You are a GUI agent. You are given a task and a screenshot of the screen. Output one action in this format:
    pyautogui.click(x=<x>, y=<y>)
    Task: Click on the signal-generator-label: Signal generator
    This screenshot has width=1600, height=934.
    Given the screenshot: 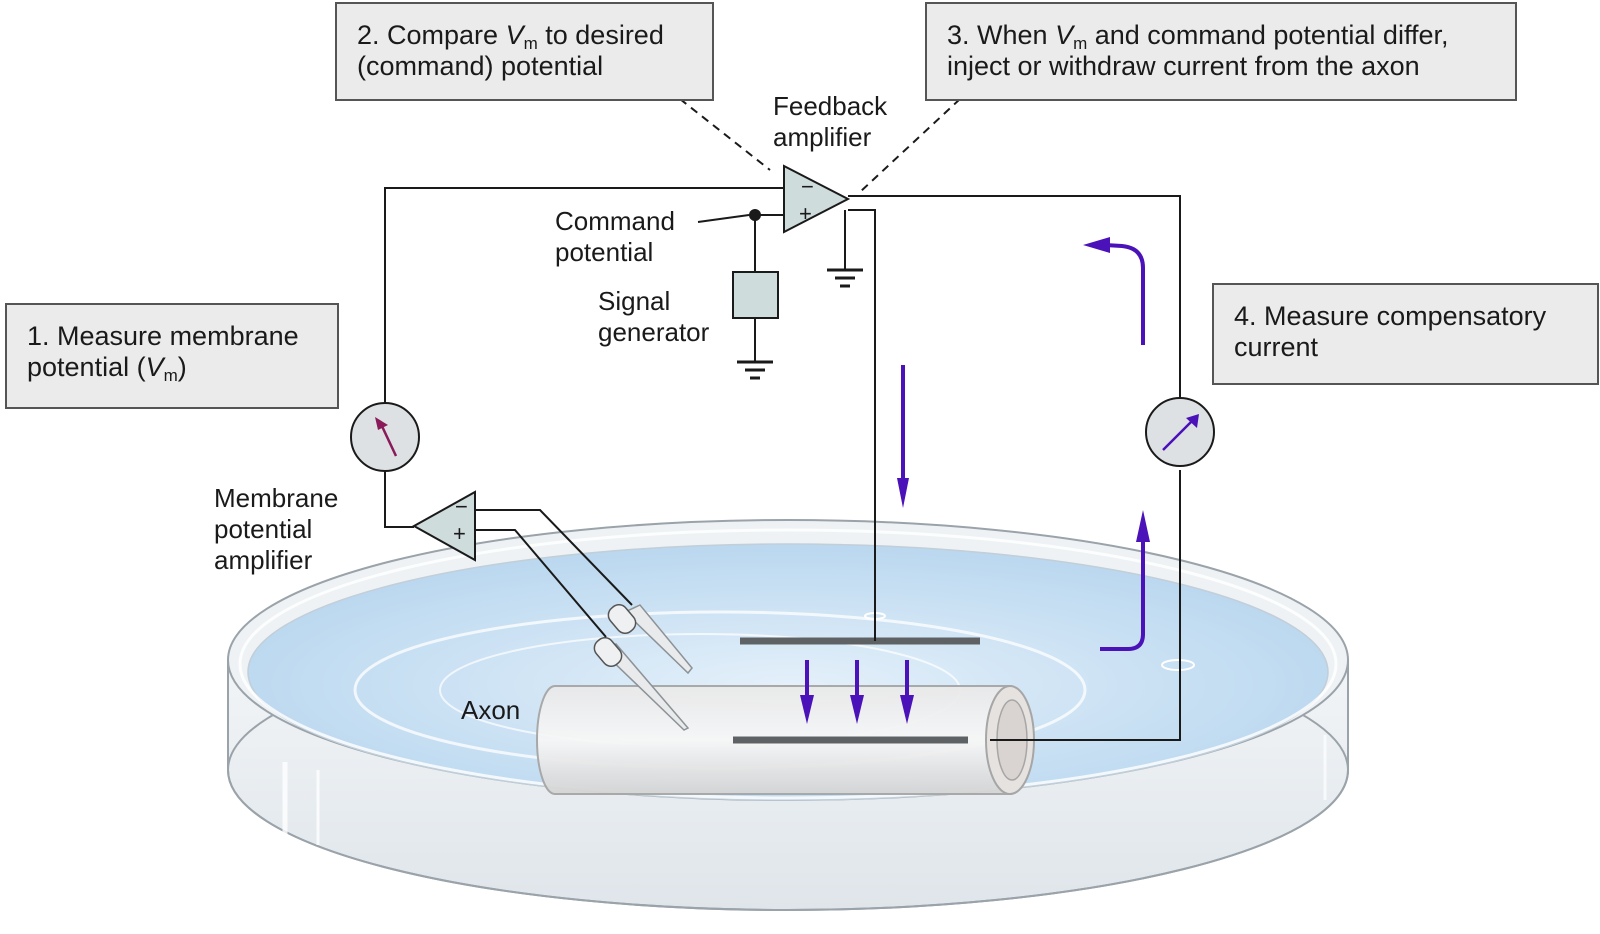 What is the action you would take?
    pyautogui.click(x=654, y=316)
    